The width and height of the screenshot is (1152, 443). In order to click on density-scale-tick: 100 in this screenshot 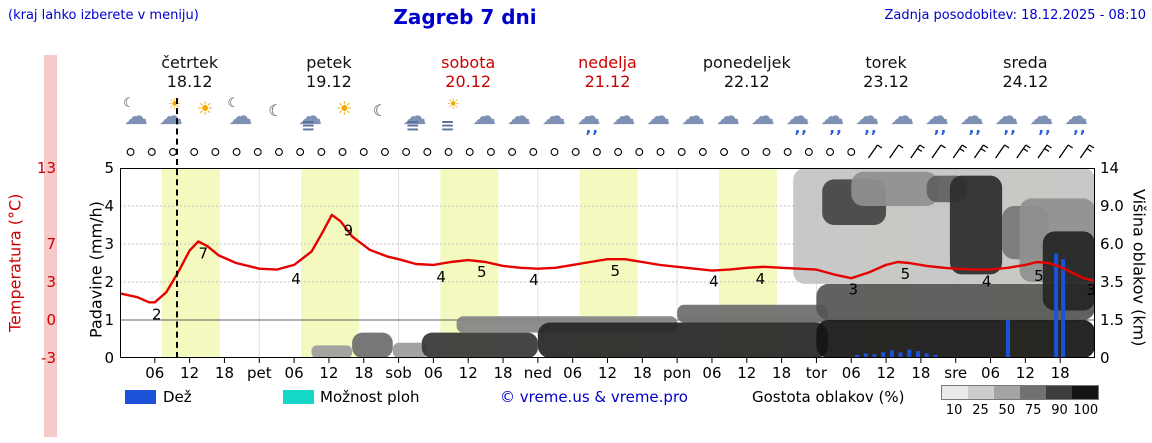, I will do `click(1086, 410)`.